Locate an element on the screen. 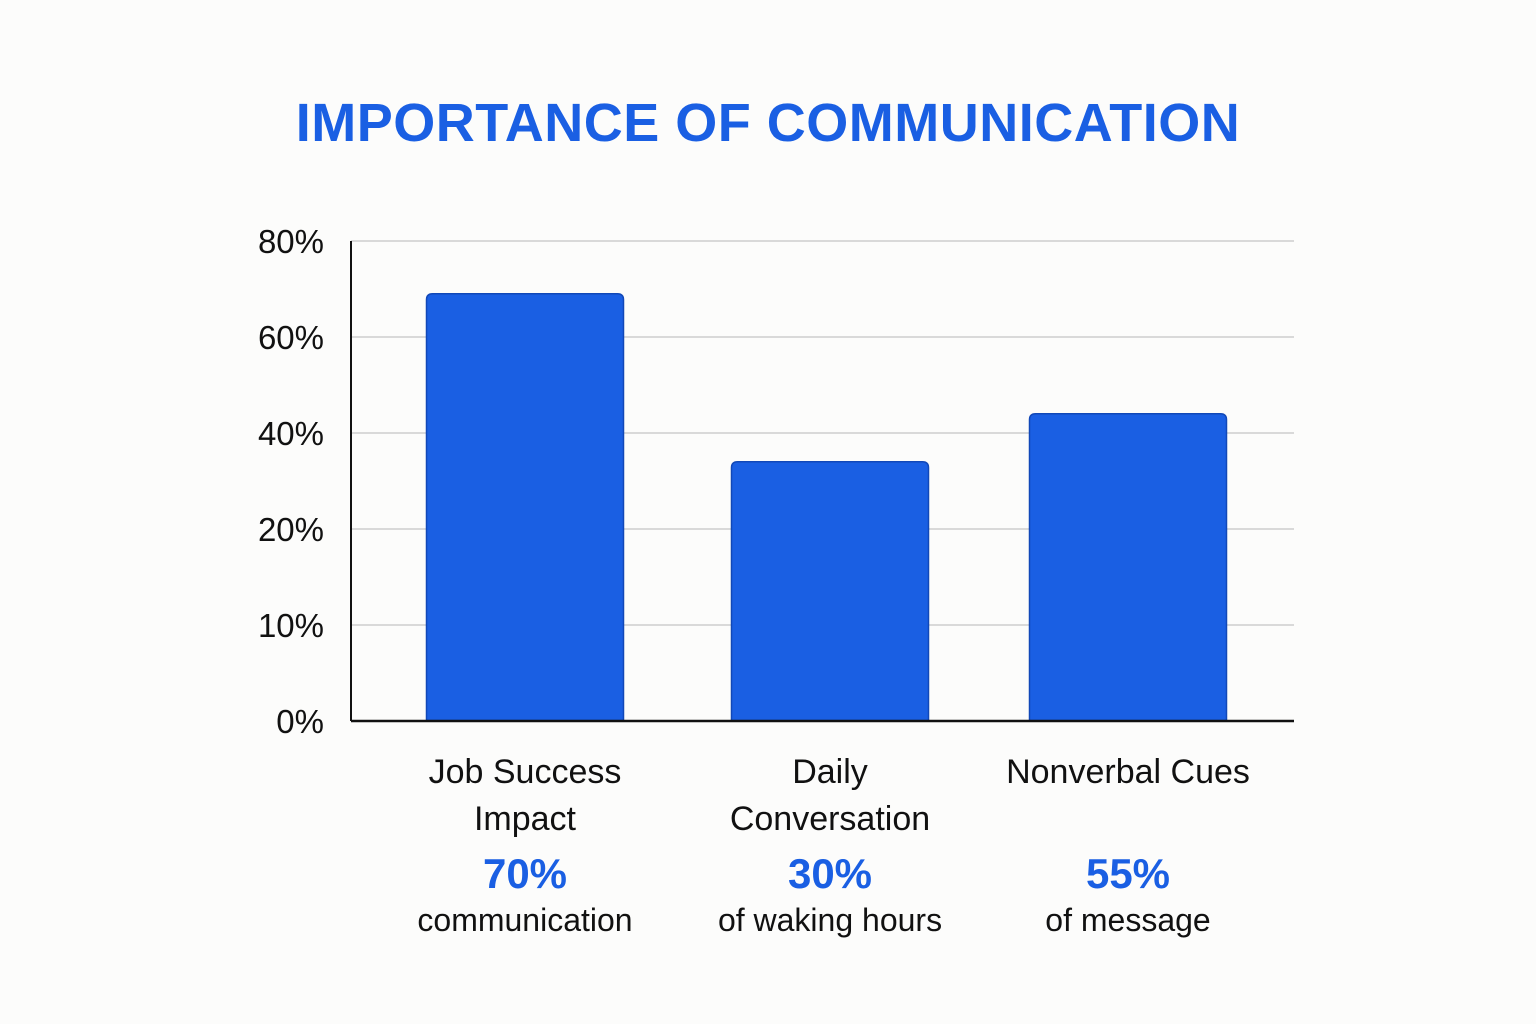  stat-note-label: communication is located at coordinates (524, 920).